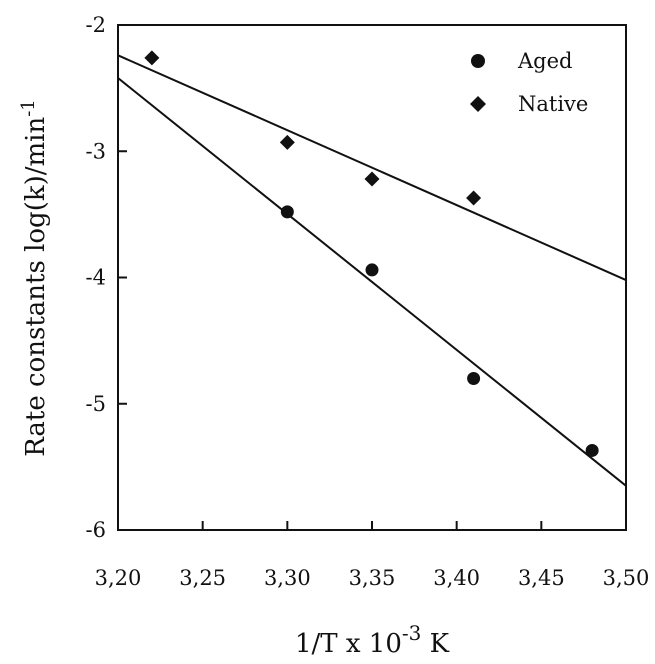  I want to click on x-axis-ticks: 3,20 3,25 3,30 3,35 3,40 3,45 3,50, so click(372, 555).